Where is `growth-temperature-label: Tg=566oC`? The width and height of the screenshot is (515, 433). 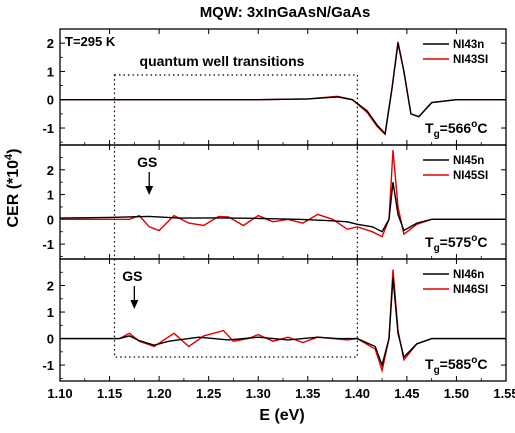
growth-temperature-label: Tg=566oC is located at coordinates (456, 129).